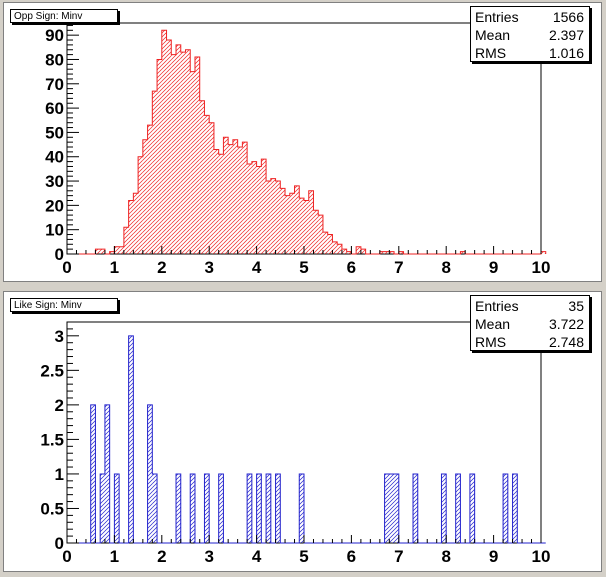  What do you see at coordinates (54, 230) in the screenshot?
I see `y-tick-label: 10` at bounding box center [54, 230].